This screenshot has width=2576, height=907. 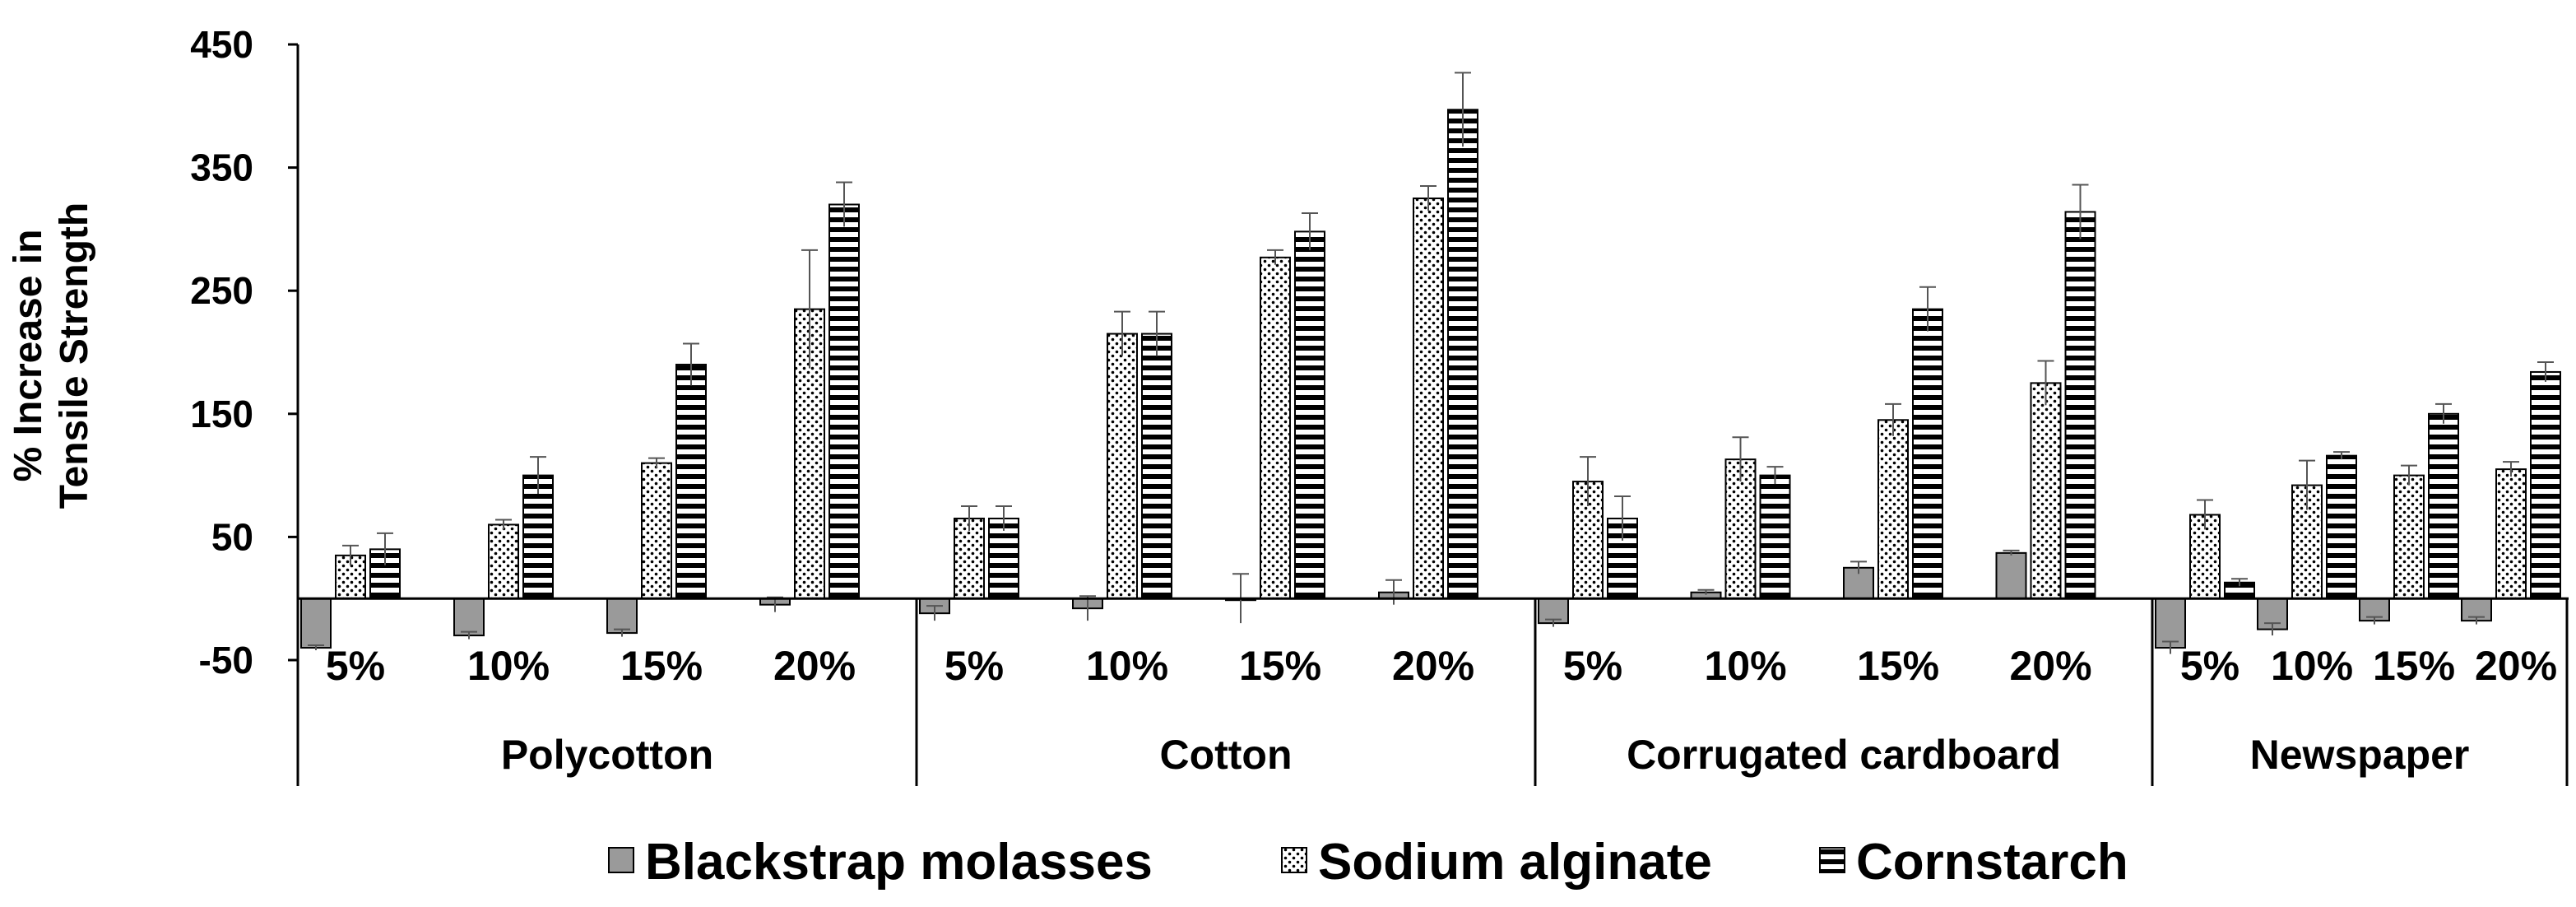 I want to click on legend-swatch-cornstarch, so click(x=1832, y=860).